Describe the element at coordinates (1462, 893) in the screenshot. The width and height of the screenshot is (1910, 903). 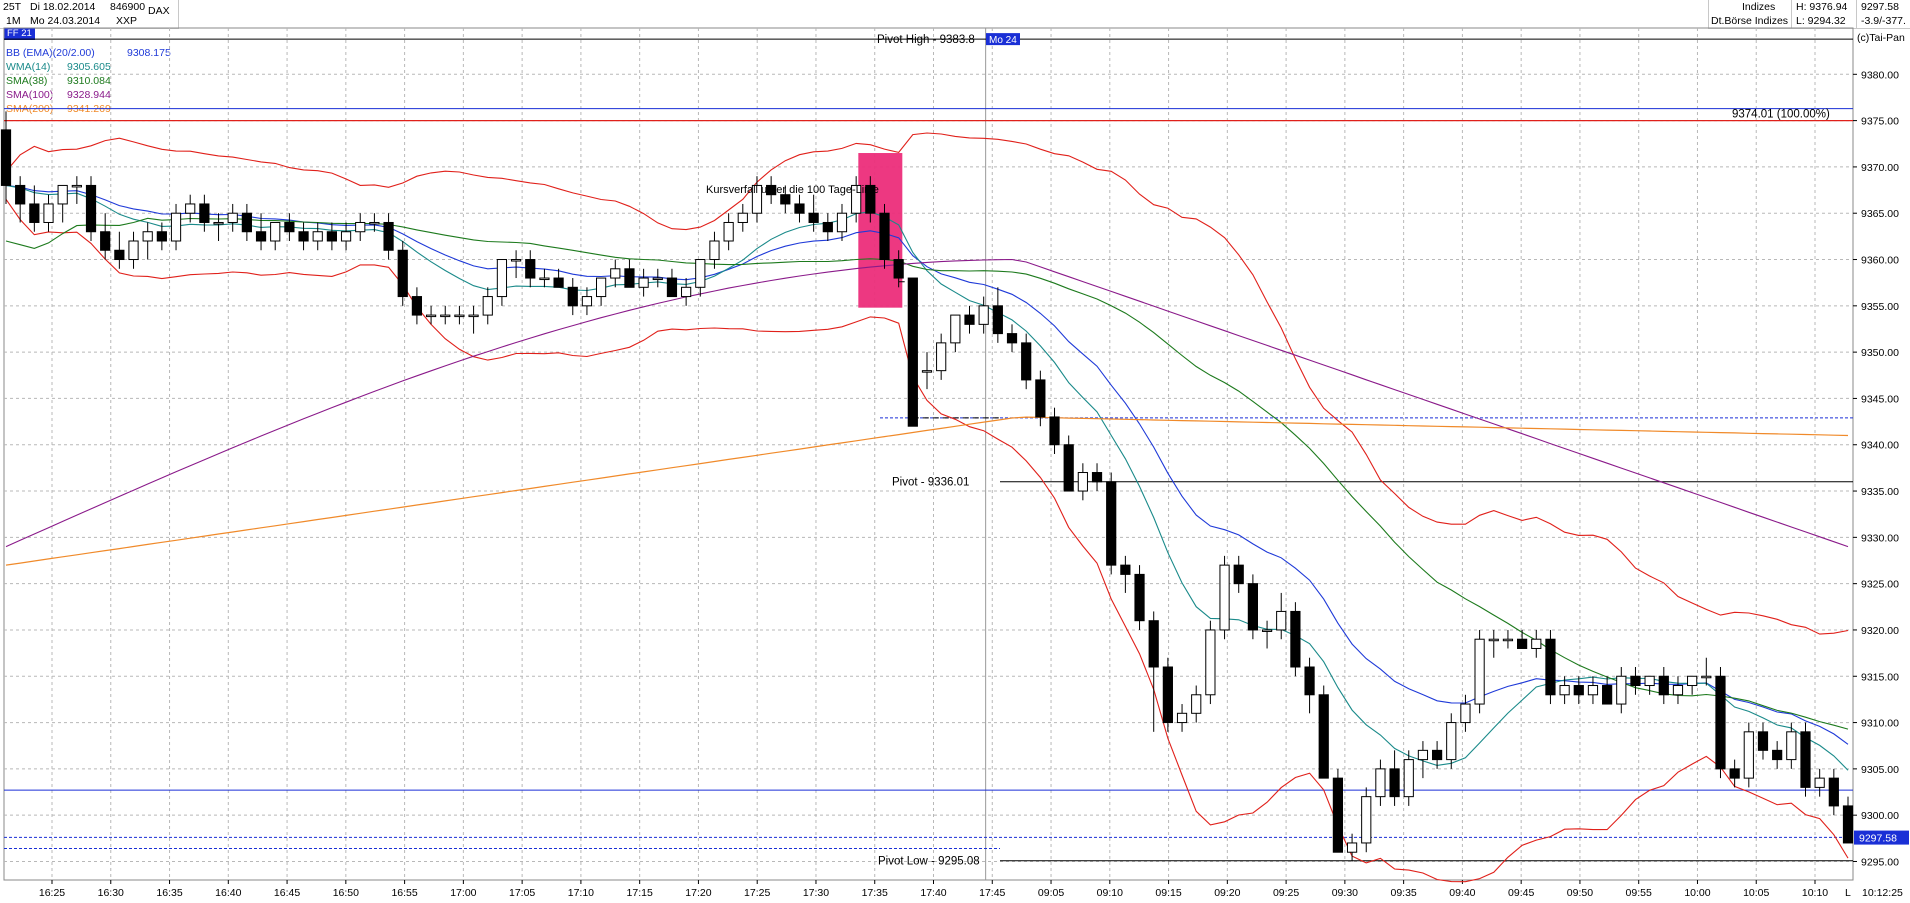
I see `x-tick-label-24: 09:40` at that location.